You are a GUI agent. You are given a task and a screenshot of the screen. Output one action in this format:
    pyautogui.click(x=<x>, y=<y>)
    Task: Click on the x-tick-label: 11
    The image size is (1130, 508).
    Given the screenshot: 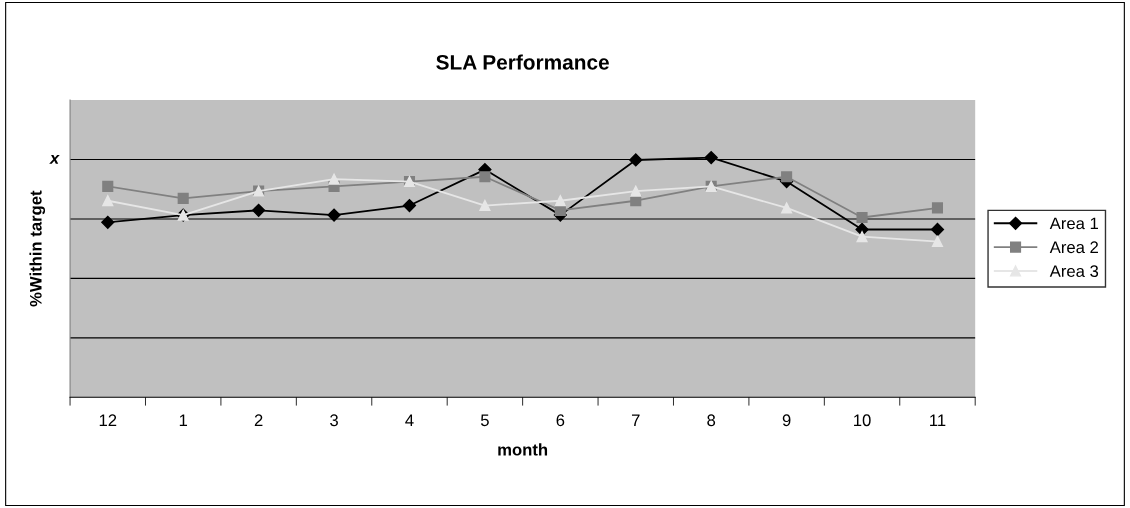 What is the action you would take?
    pyautogui.click(x=938, y=420)
    